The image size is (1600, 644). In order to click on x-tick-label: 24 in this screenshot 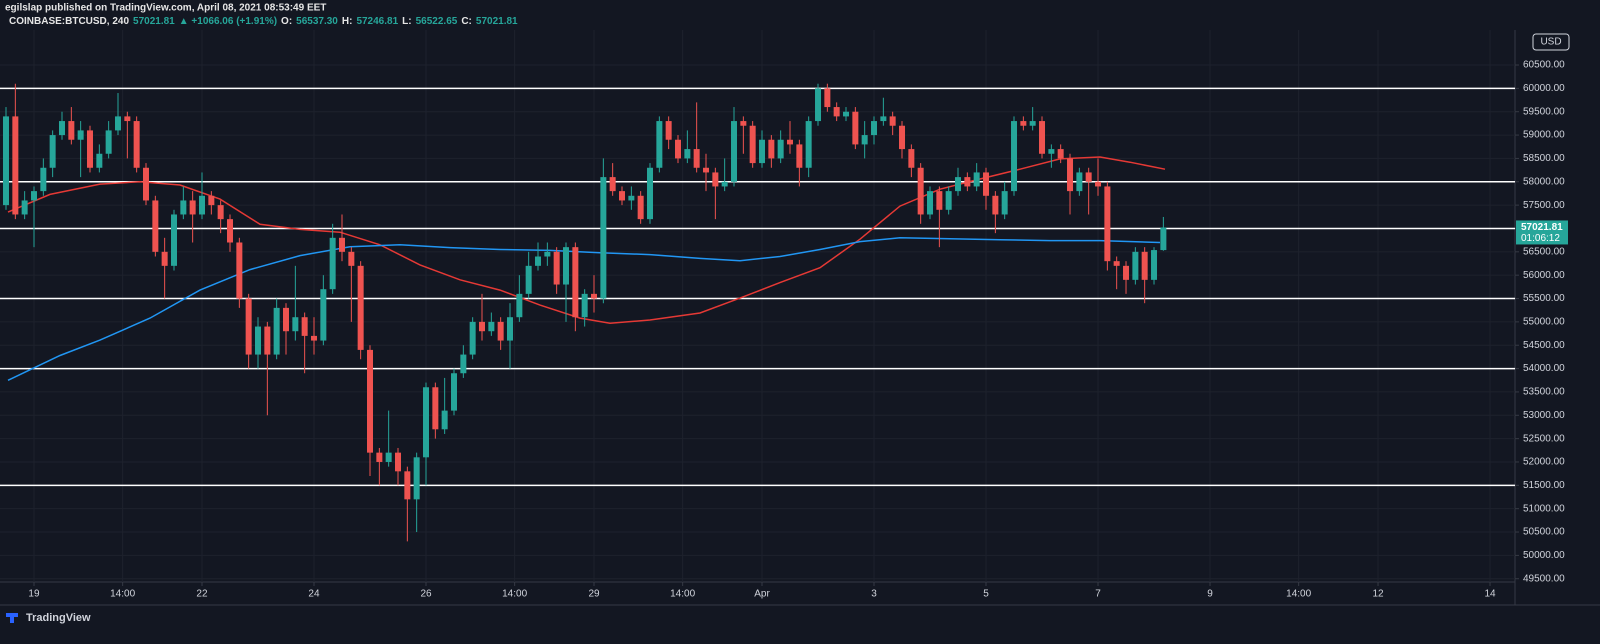, I will do `click(314, 594)`.